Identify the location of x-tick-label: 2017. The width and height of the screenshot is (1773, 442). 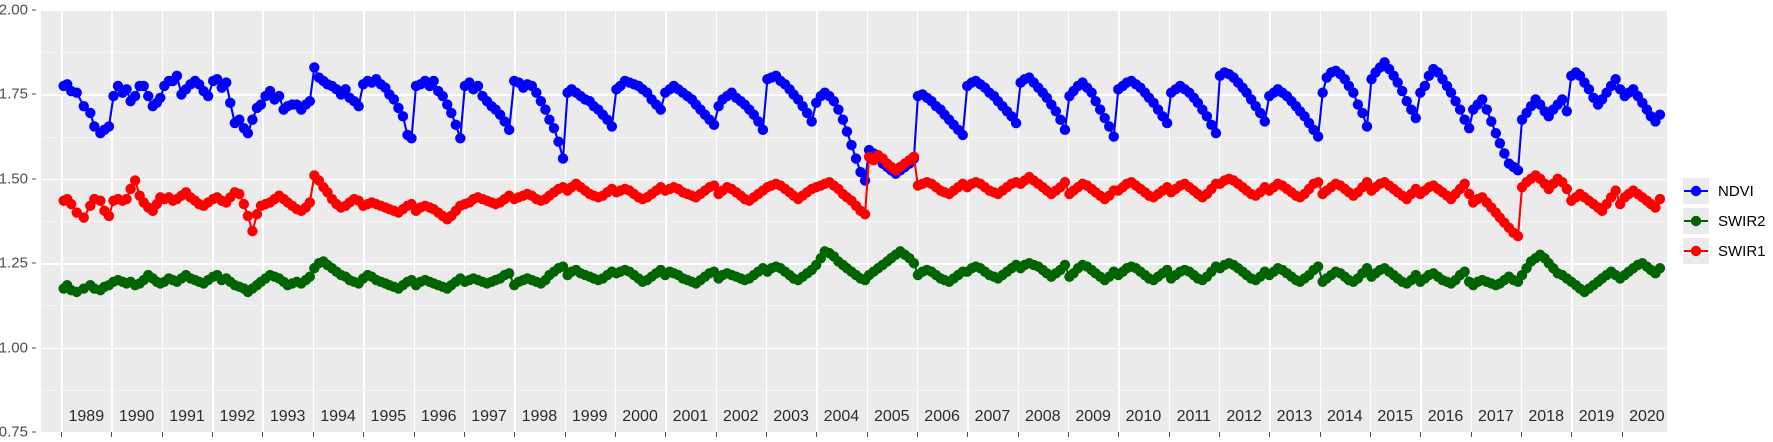
(1496, 416).